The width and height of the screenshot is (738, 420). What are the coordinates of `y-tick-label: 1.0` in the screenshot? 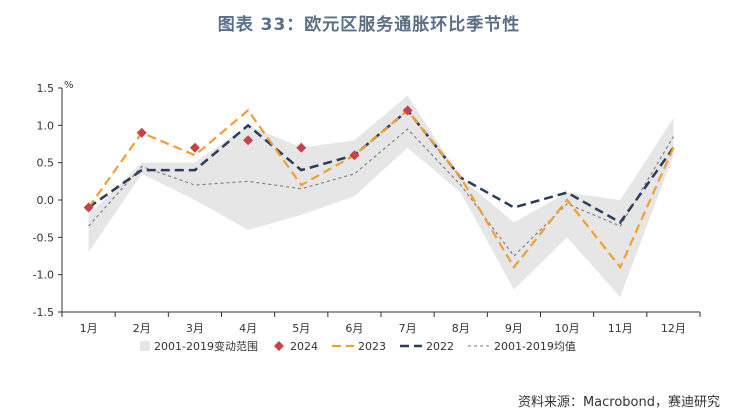 It's located at (46, 125).